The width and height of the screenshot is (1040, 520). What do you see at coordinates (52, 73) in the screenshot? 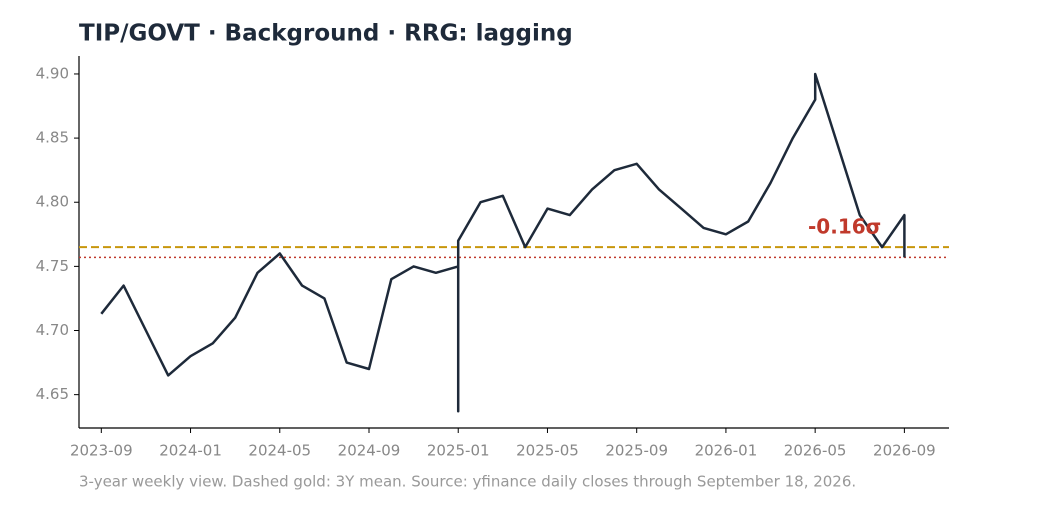
I see `y-tick-label: 4.90` at bounding box center [52, 73].